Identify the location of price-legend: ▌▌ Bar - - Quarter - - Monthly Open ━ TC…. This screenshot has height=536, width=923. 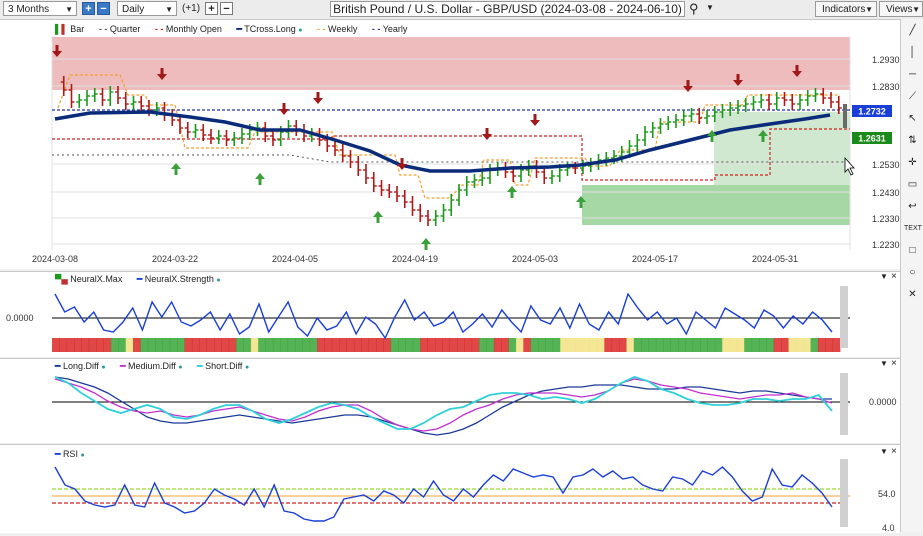
(237, 29).